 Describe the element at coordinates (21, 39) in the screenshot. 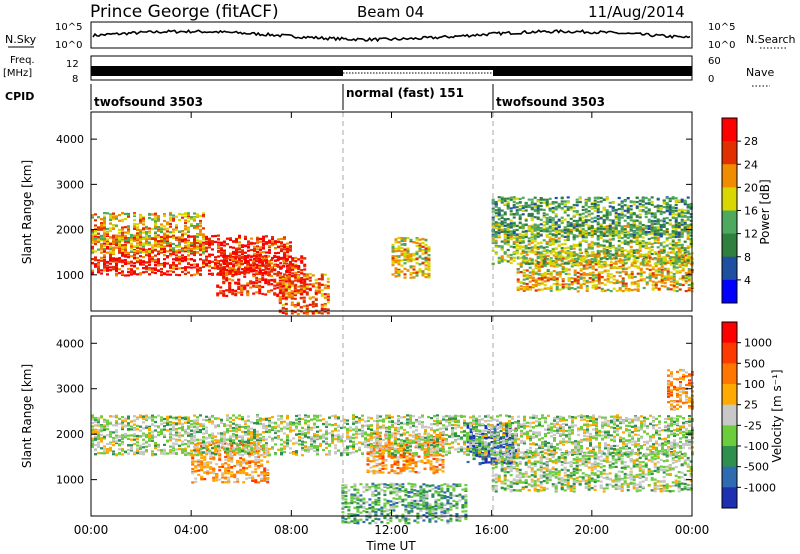

I see `noise-left-label: N.Sky` at that location.